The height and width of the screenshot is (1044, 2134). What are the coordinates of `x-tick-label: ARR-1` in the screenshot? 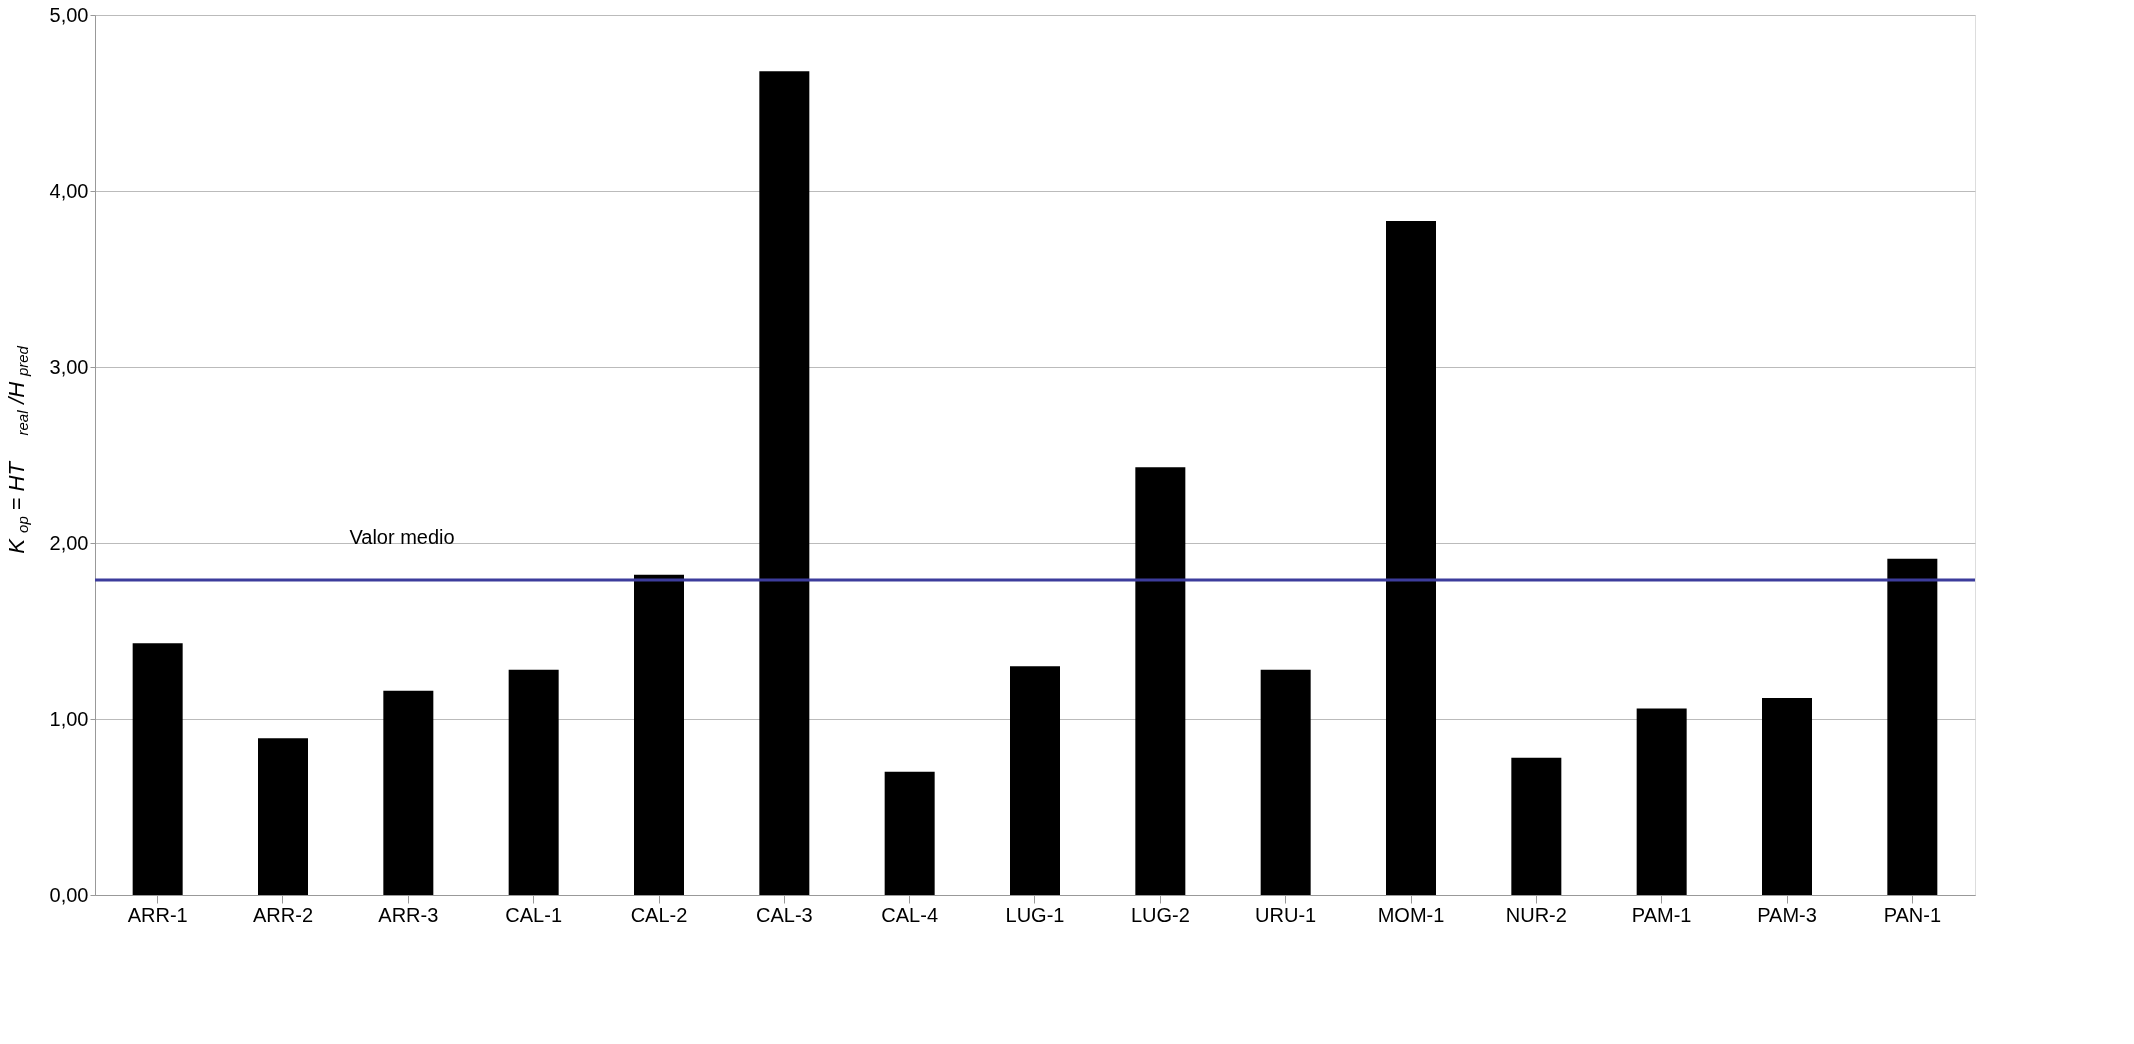 It's located at (157, 914).